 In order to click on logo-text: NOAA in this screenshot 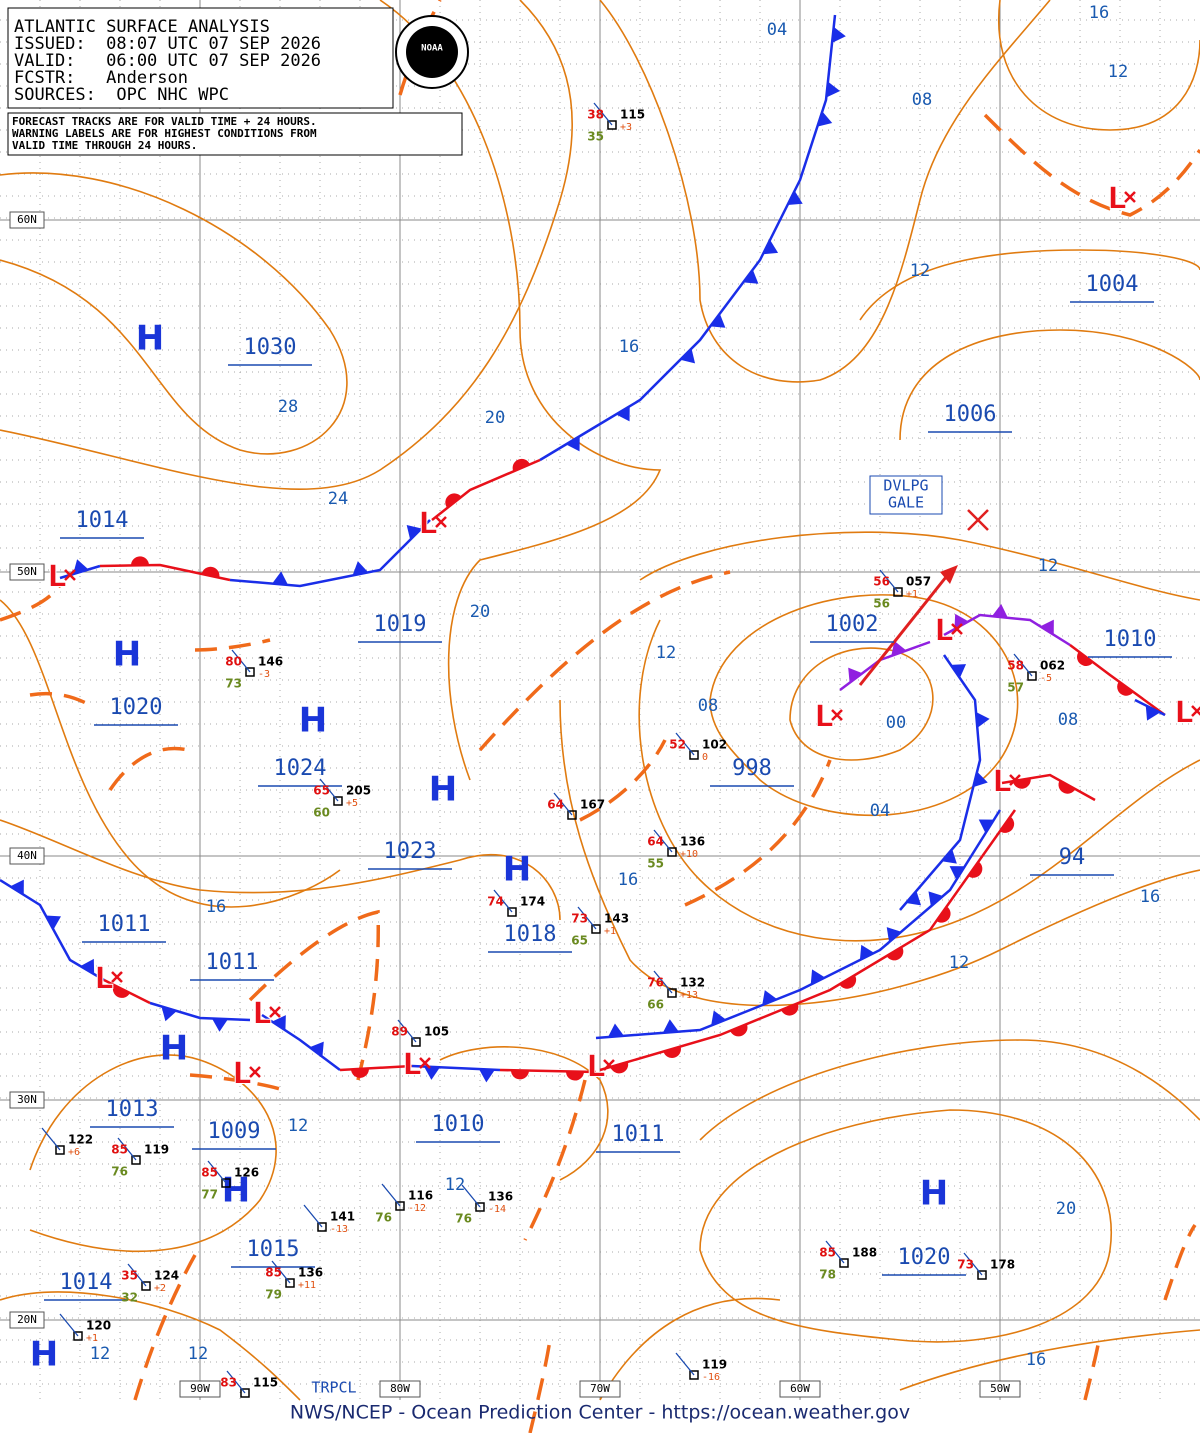, I will do `click(432, 49)`.